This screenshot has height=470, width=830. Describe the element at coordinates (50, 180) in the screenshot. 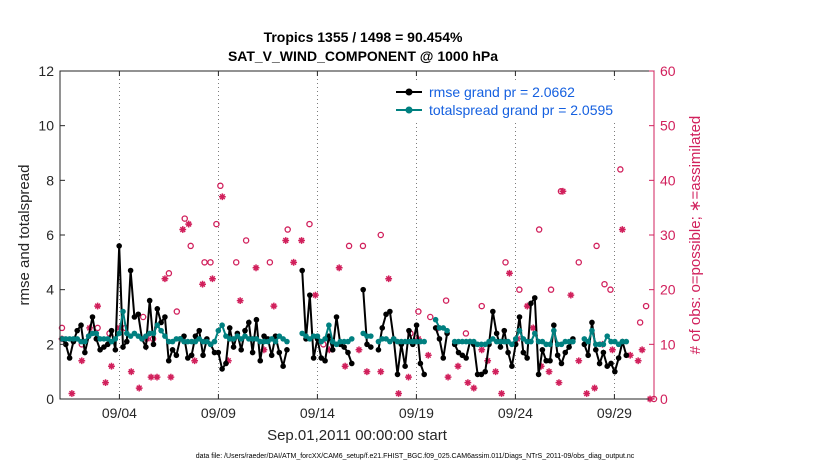

I see `y-tick-label-left: 8` at that location.